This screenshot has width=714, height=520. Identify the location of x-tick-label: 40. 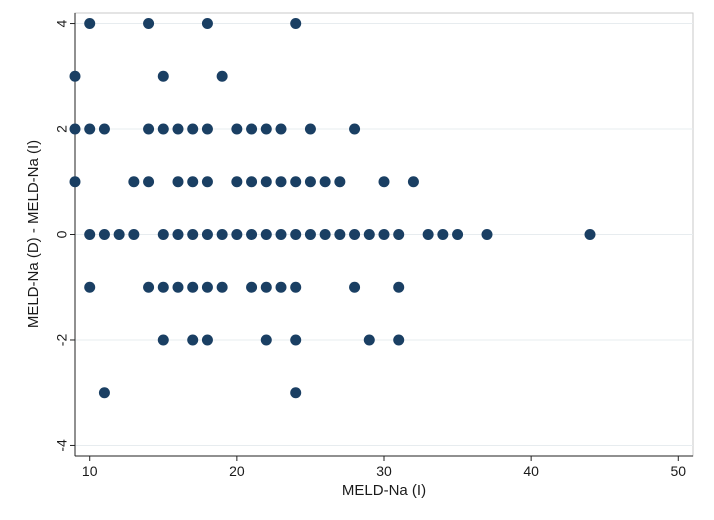
(531, 471).